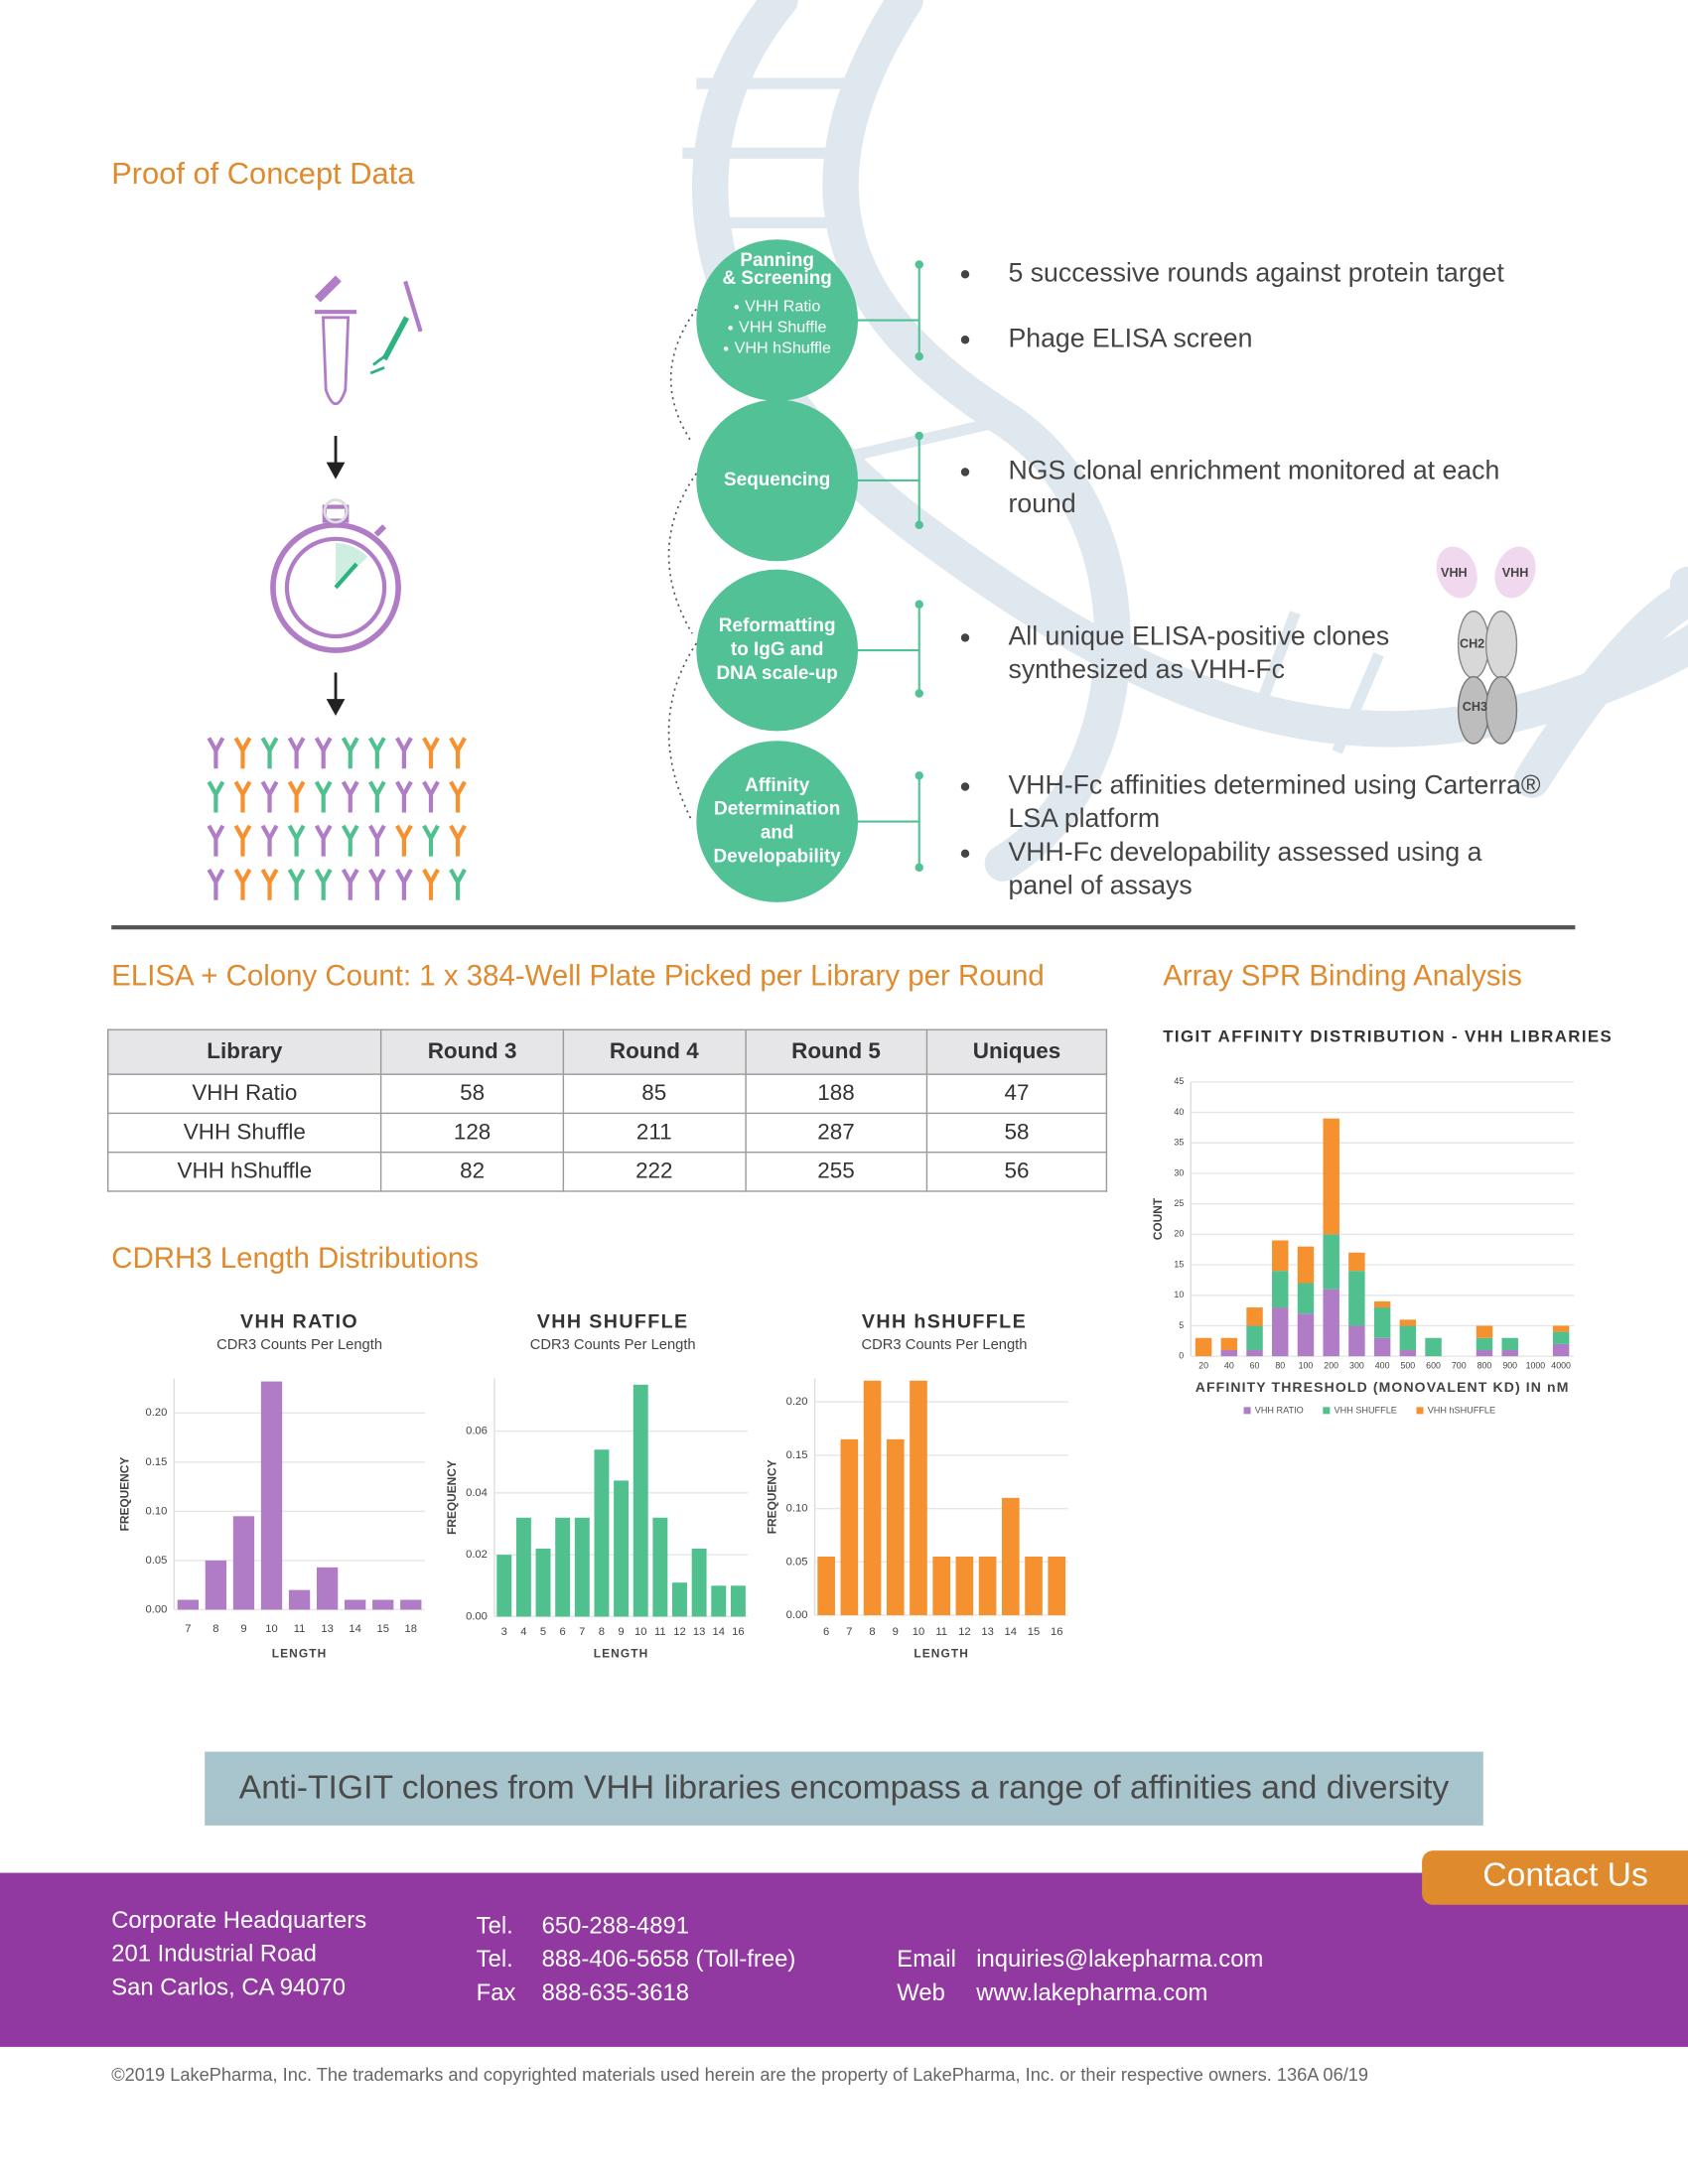  Describe the element at coordinates (1484, 1365) in the screenshot. I see `x-tick-label: 800` at that location.